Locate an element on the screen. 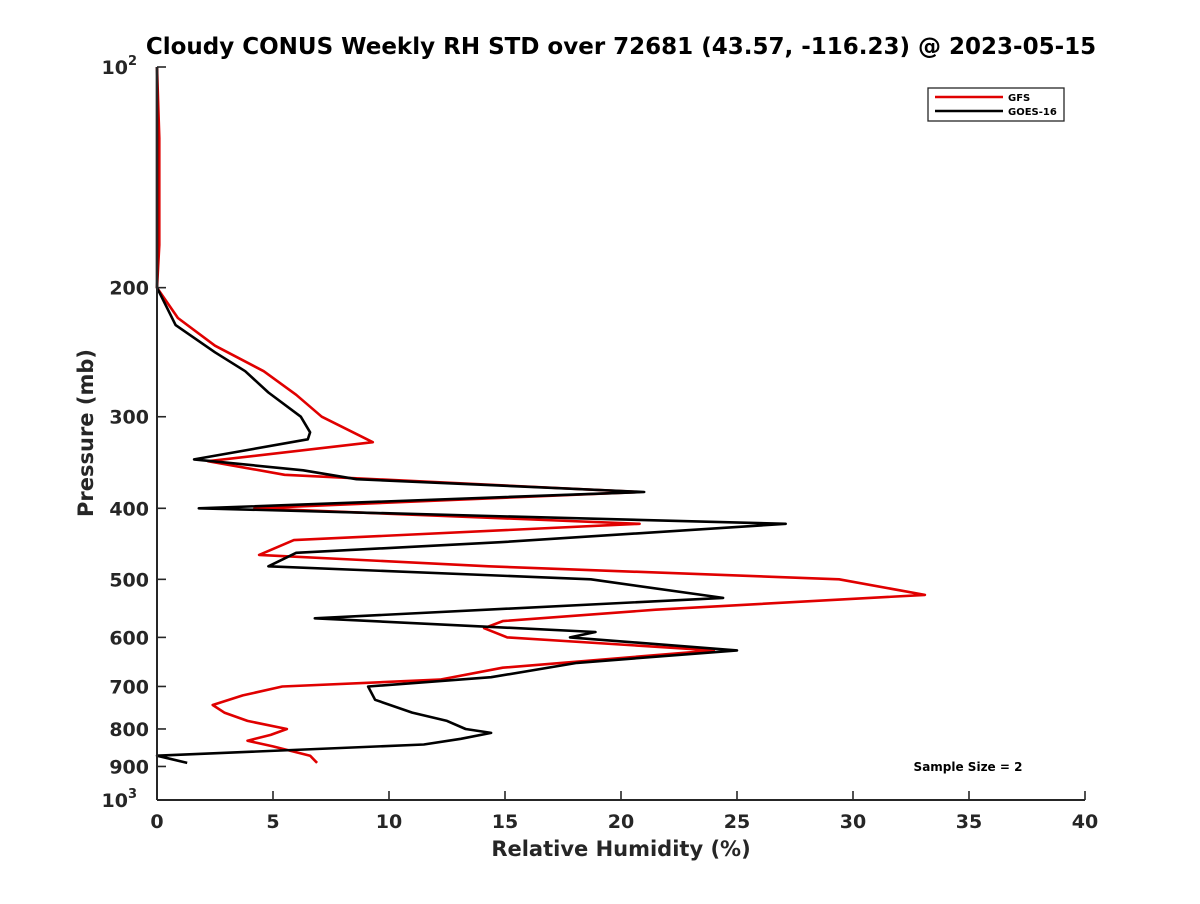 Image resolution: width=1200 pixels, height=904 pixels. y-tick-label: 800 is located at coordinates (129, 730).